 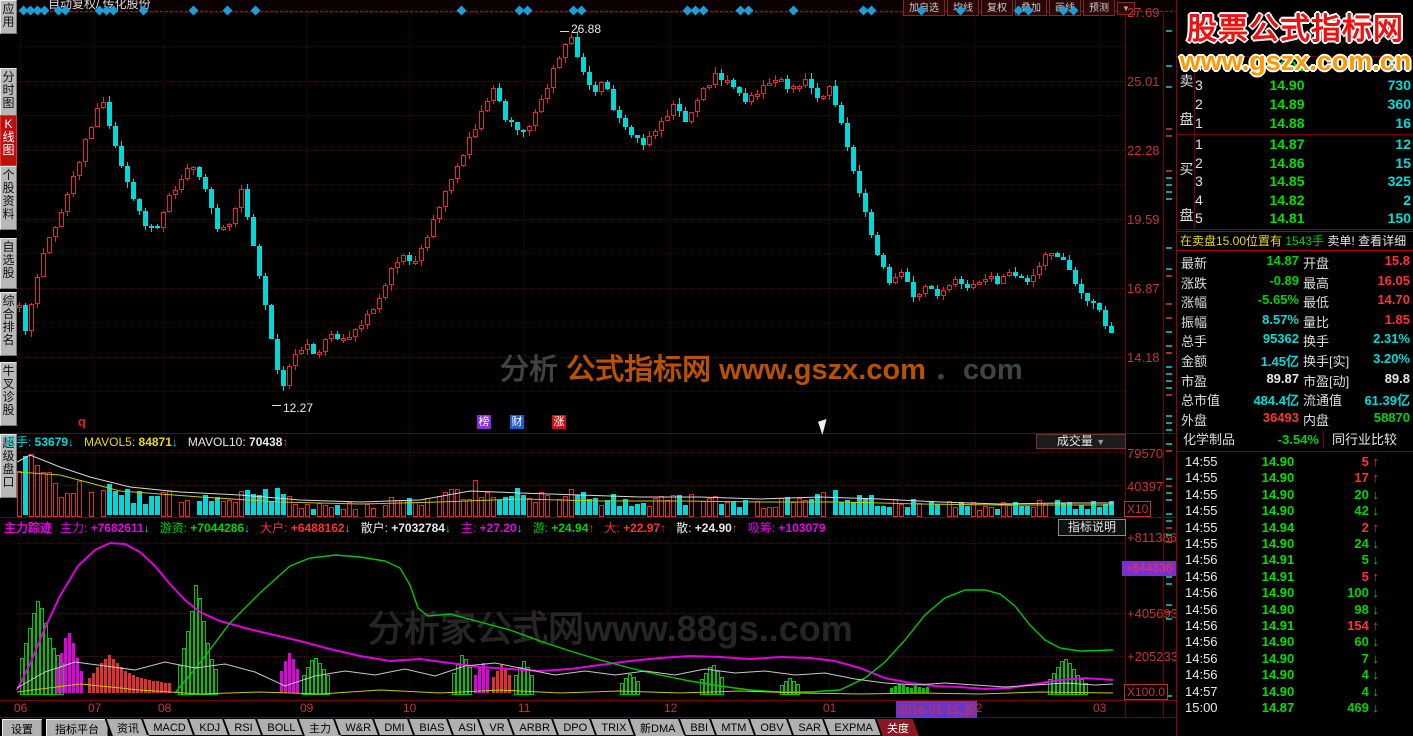 I want to click on hot-badge-涨: 涨, so click(x=559, y=422).